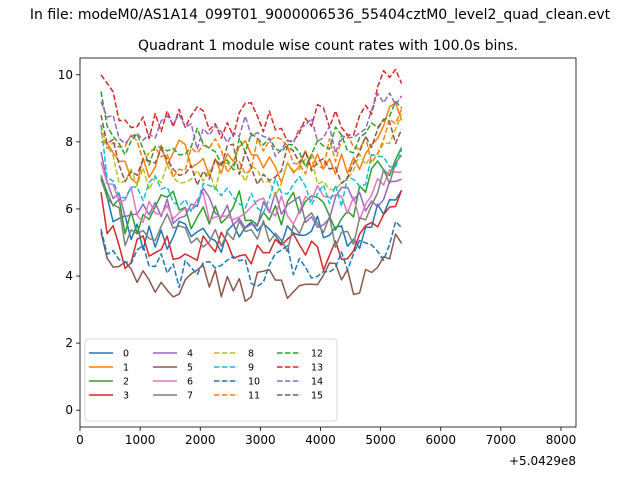  Describe the element at coordinates (380, 440) in the screenshot. I see `x-tick-label: 5000` at that location.